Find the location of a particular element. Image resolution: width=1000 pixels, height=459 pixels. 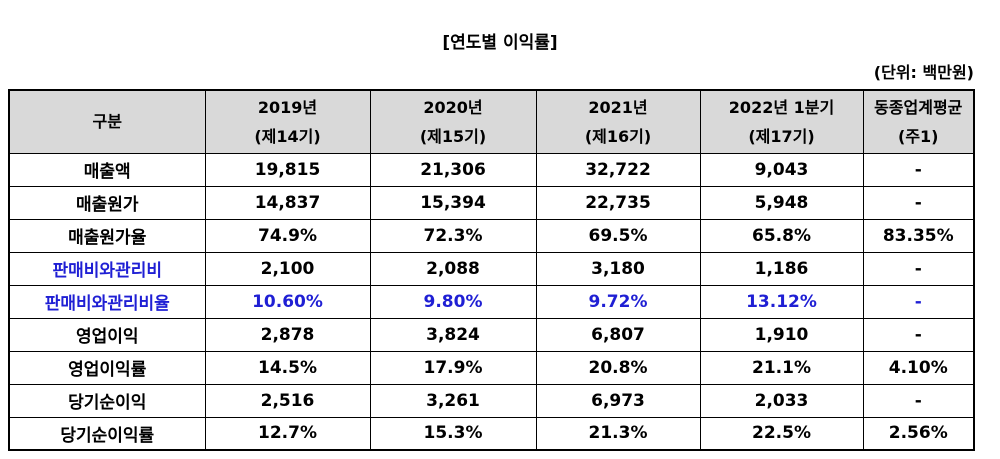

header-2019-year: 2019년 is located at coordinates (287, 107).